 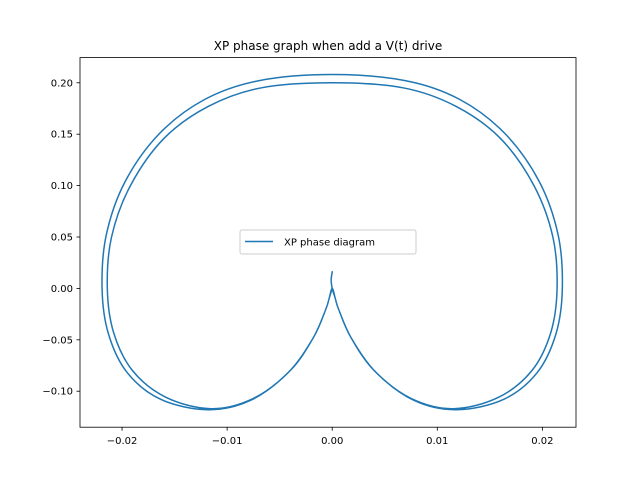 I want to click on x-tick-label: 0.02, so click(x=542, y=441).